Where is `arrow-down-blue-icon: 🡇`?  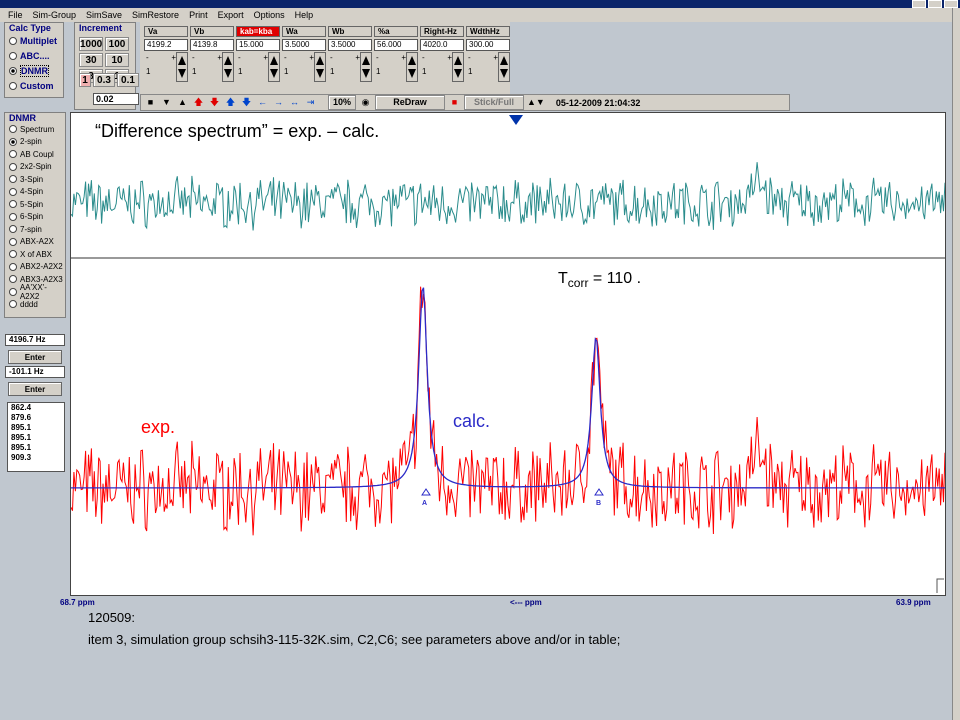 arrow-down-blue-icon: 🡇 is located at coordinates (246, 102).